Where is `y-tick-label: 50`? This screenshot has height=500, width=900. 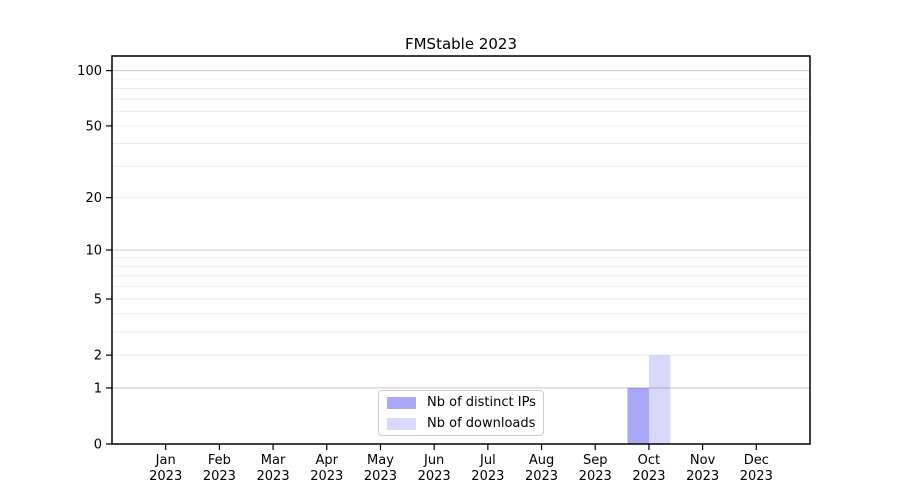
y-tick-label: 50 is located at coordinates (93, 126).